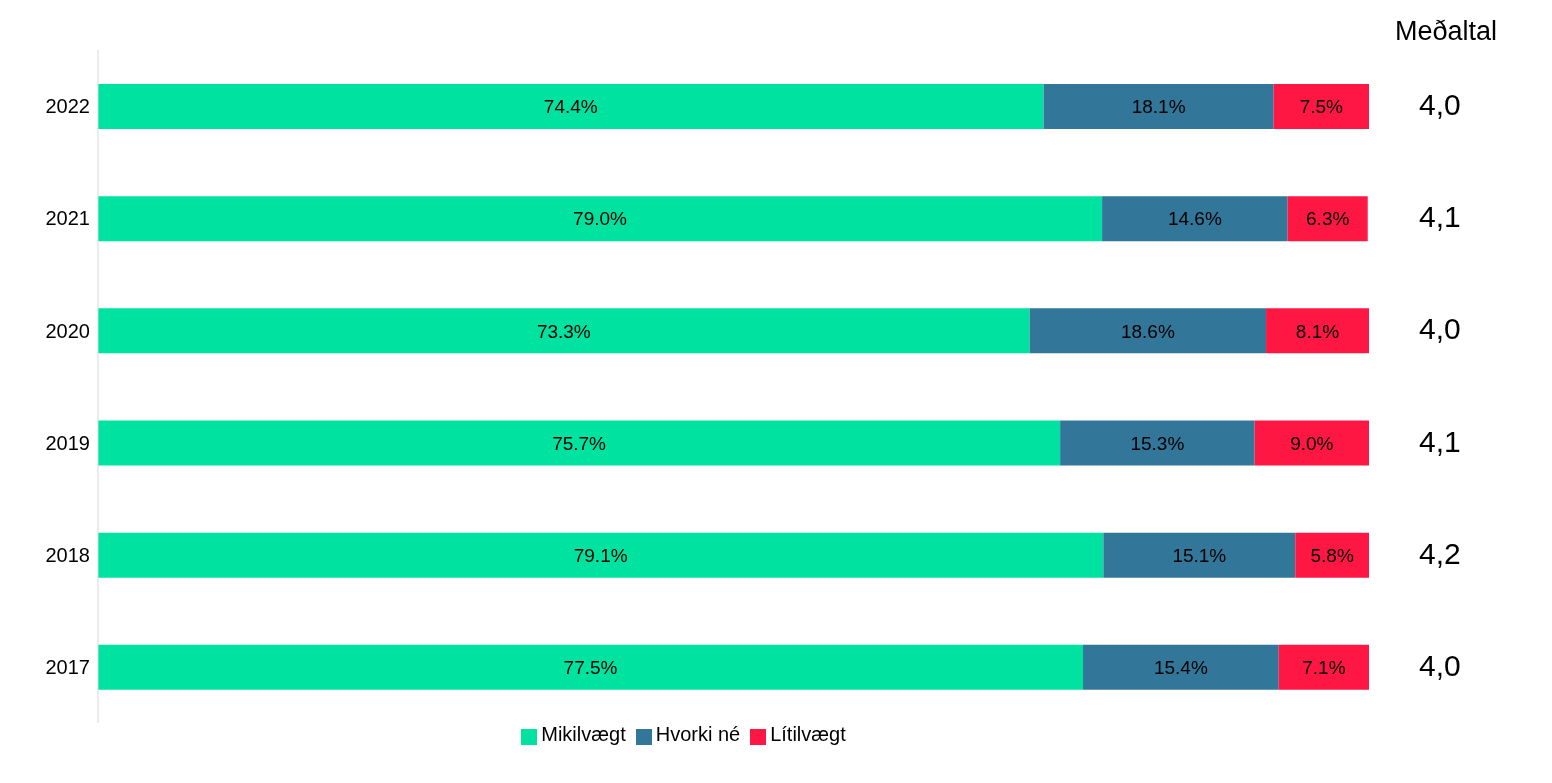  I want to click on data-label: 74.4%, so click(570, 107).